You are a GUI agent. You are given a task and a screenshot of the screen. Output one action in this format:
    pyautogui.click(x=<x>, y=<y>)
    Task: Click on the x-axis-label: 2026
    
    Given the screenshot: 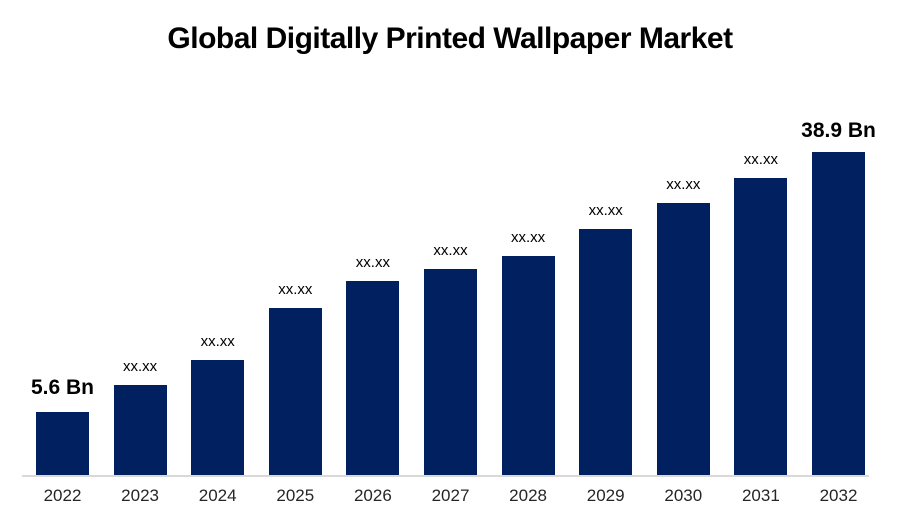 What is the action you would take?
    pyautogui.click(x=372, y=495)
    